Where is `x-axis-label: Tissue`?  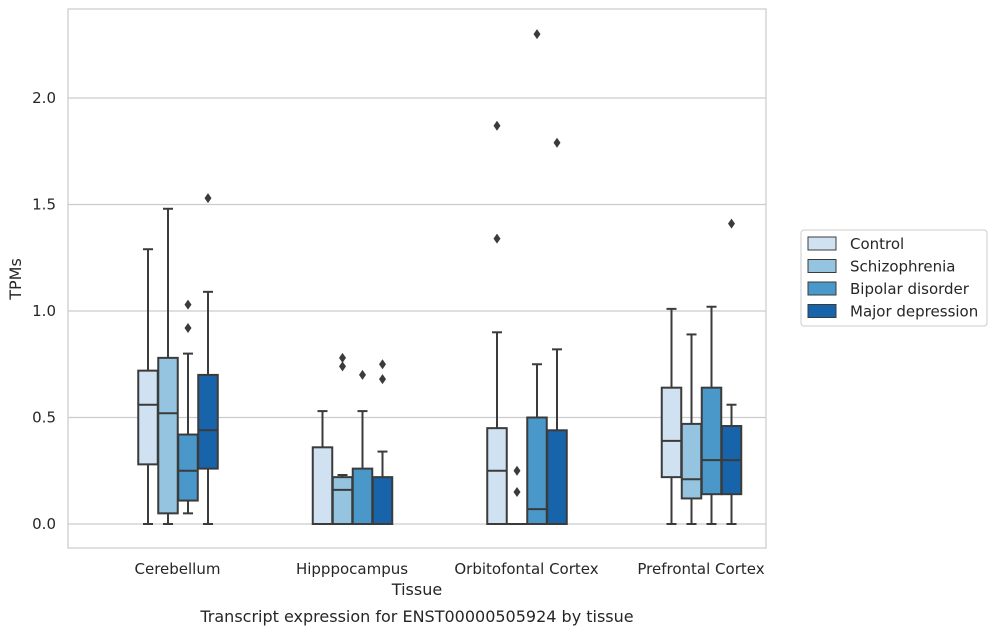
x-axis-label: Tissue is located at coordinates (416, 589).